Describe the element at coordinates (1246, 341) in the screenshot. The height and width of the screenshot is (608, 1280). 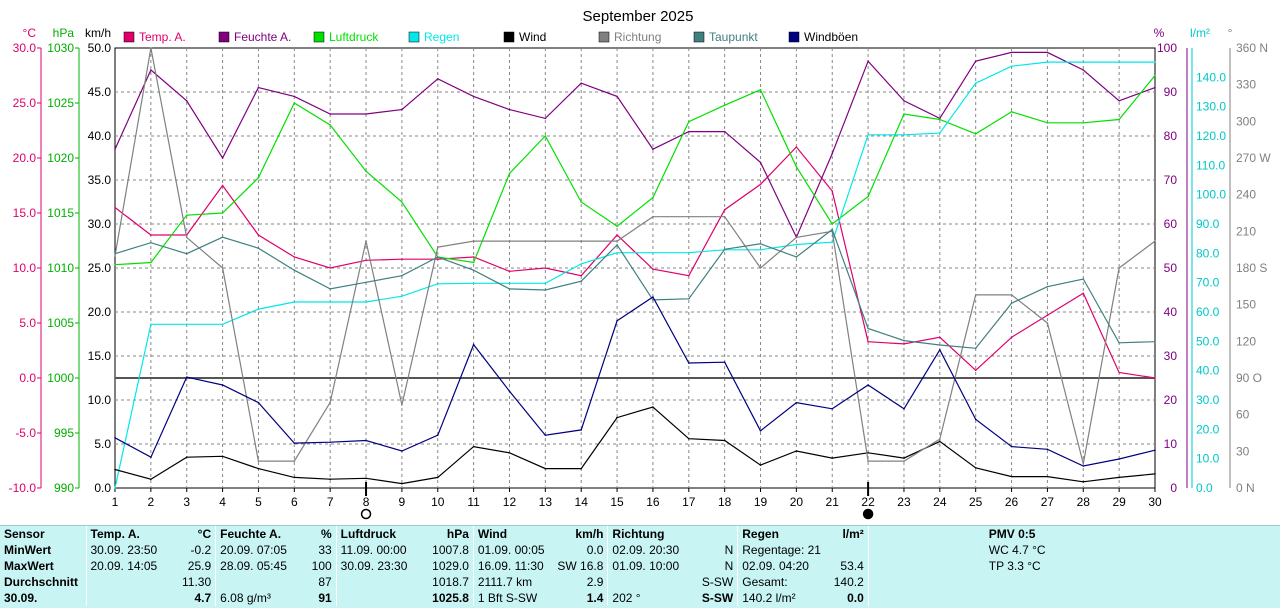
I see `direction-tick-label: 120` at that location.